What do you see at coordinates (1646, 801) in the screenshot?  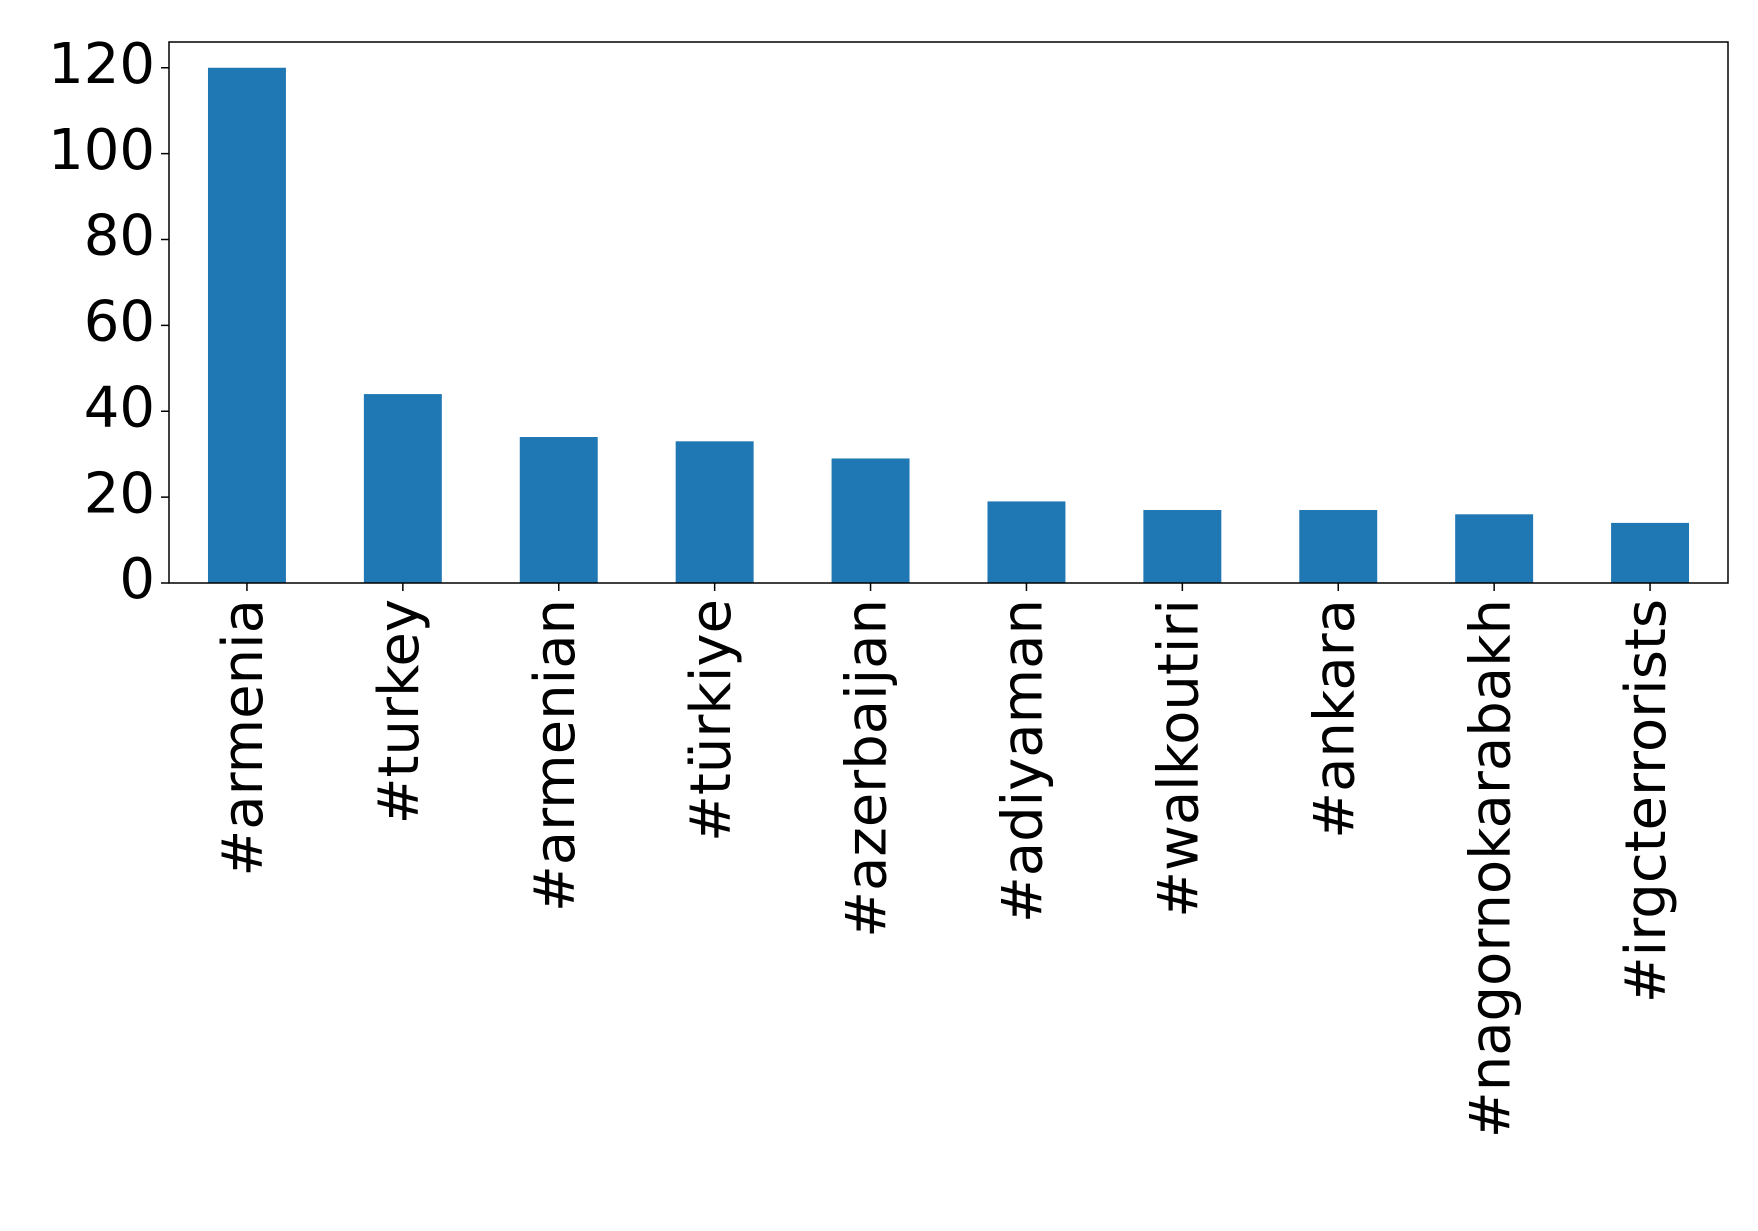 I see `x-tick-label: #irgcterrorists` at bounding box center [1646, 801].